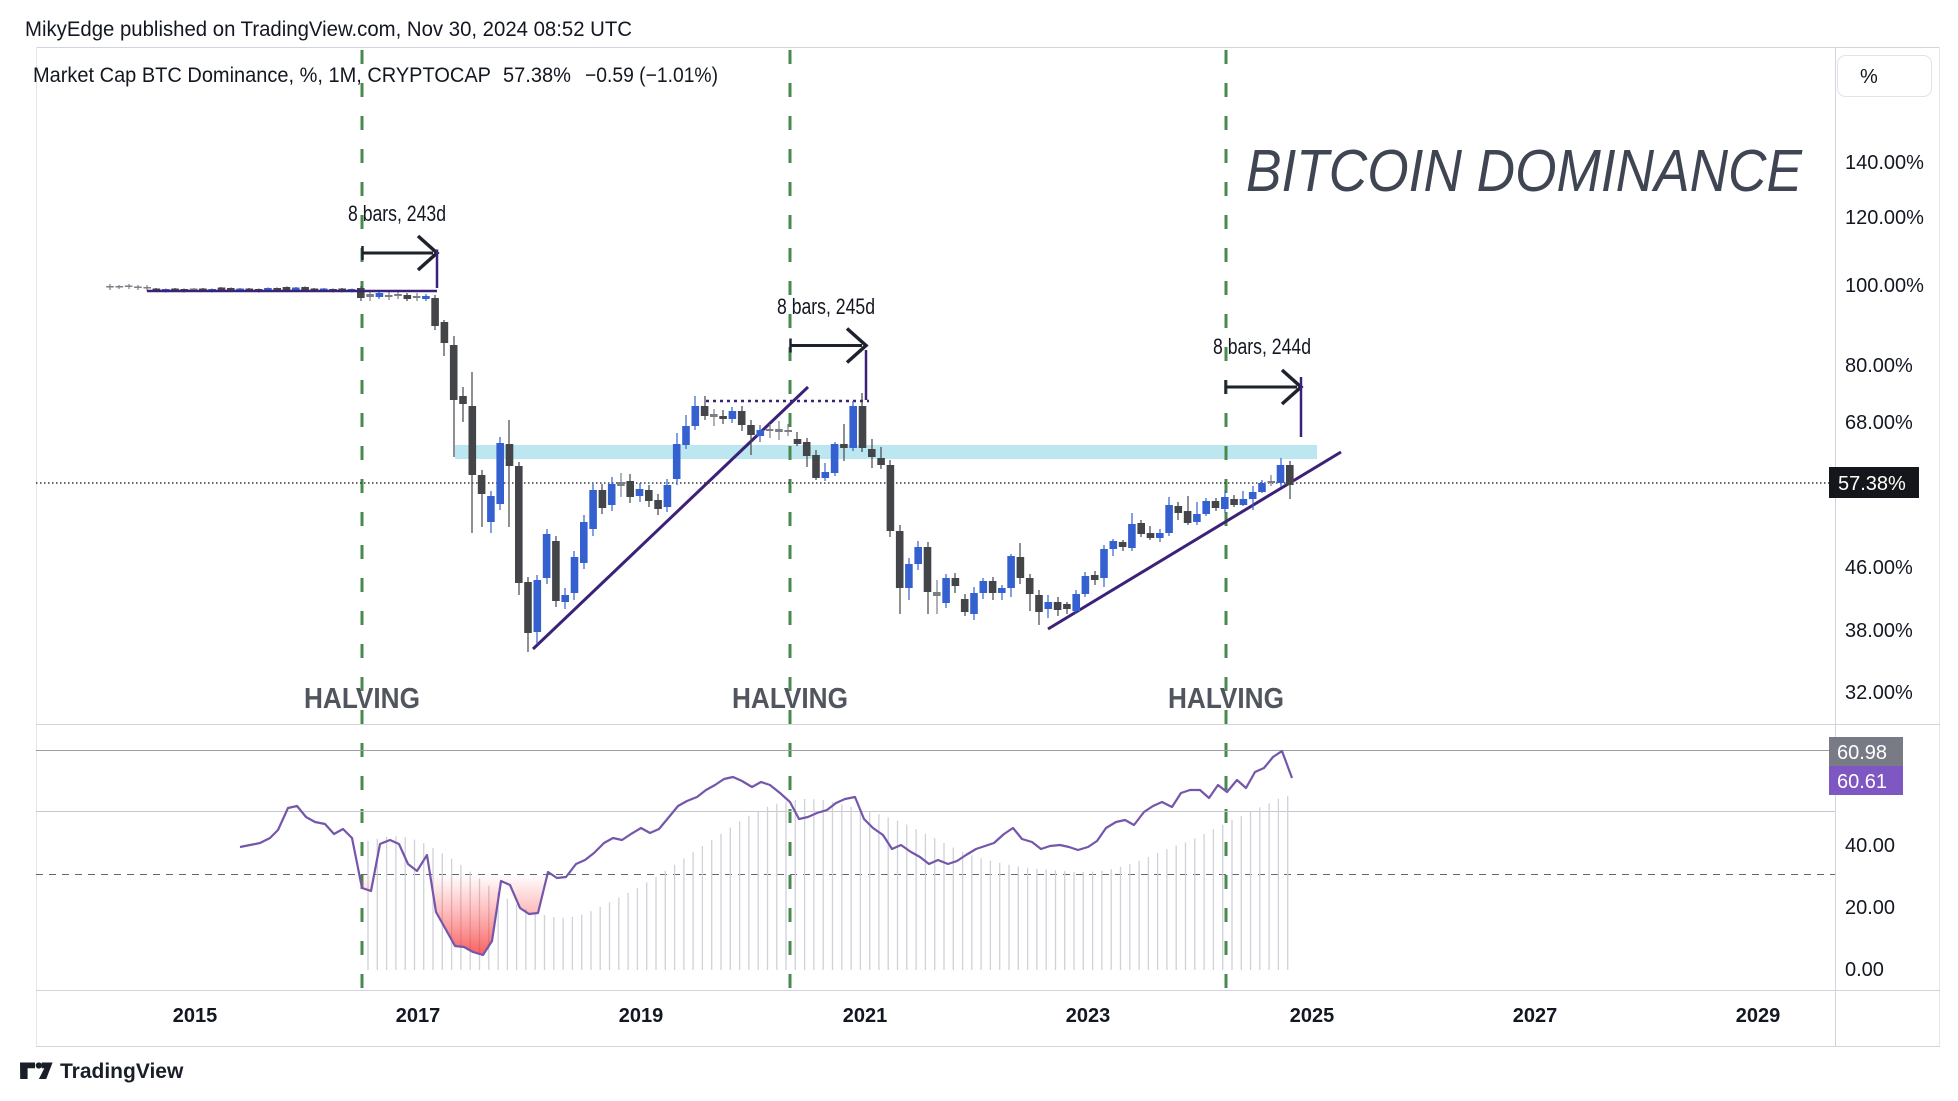 The image size is (1958, 1101). I want to click on svg-text: 2015, so click(195, 1016).